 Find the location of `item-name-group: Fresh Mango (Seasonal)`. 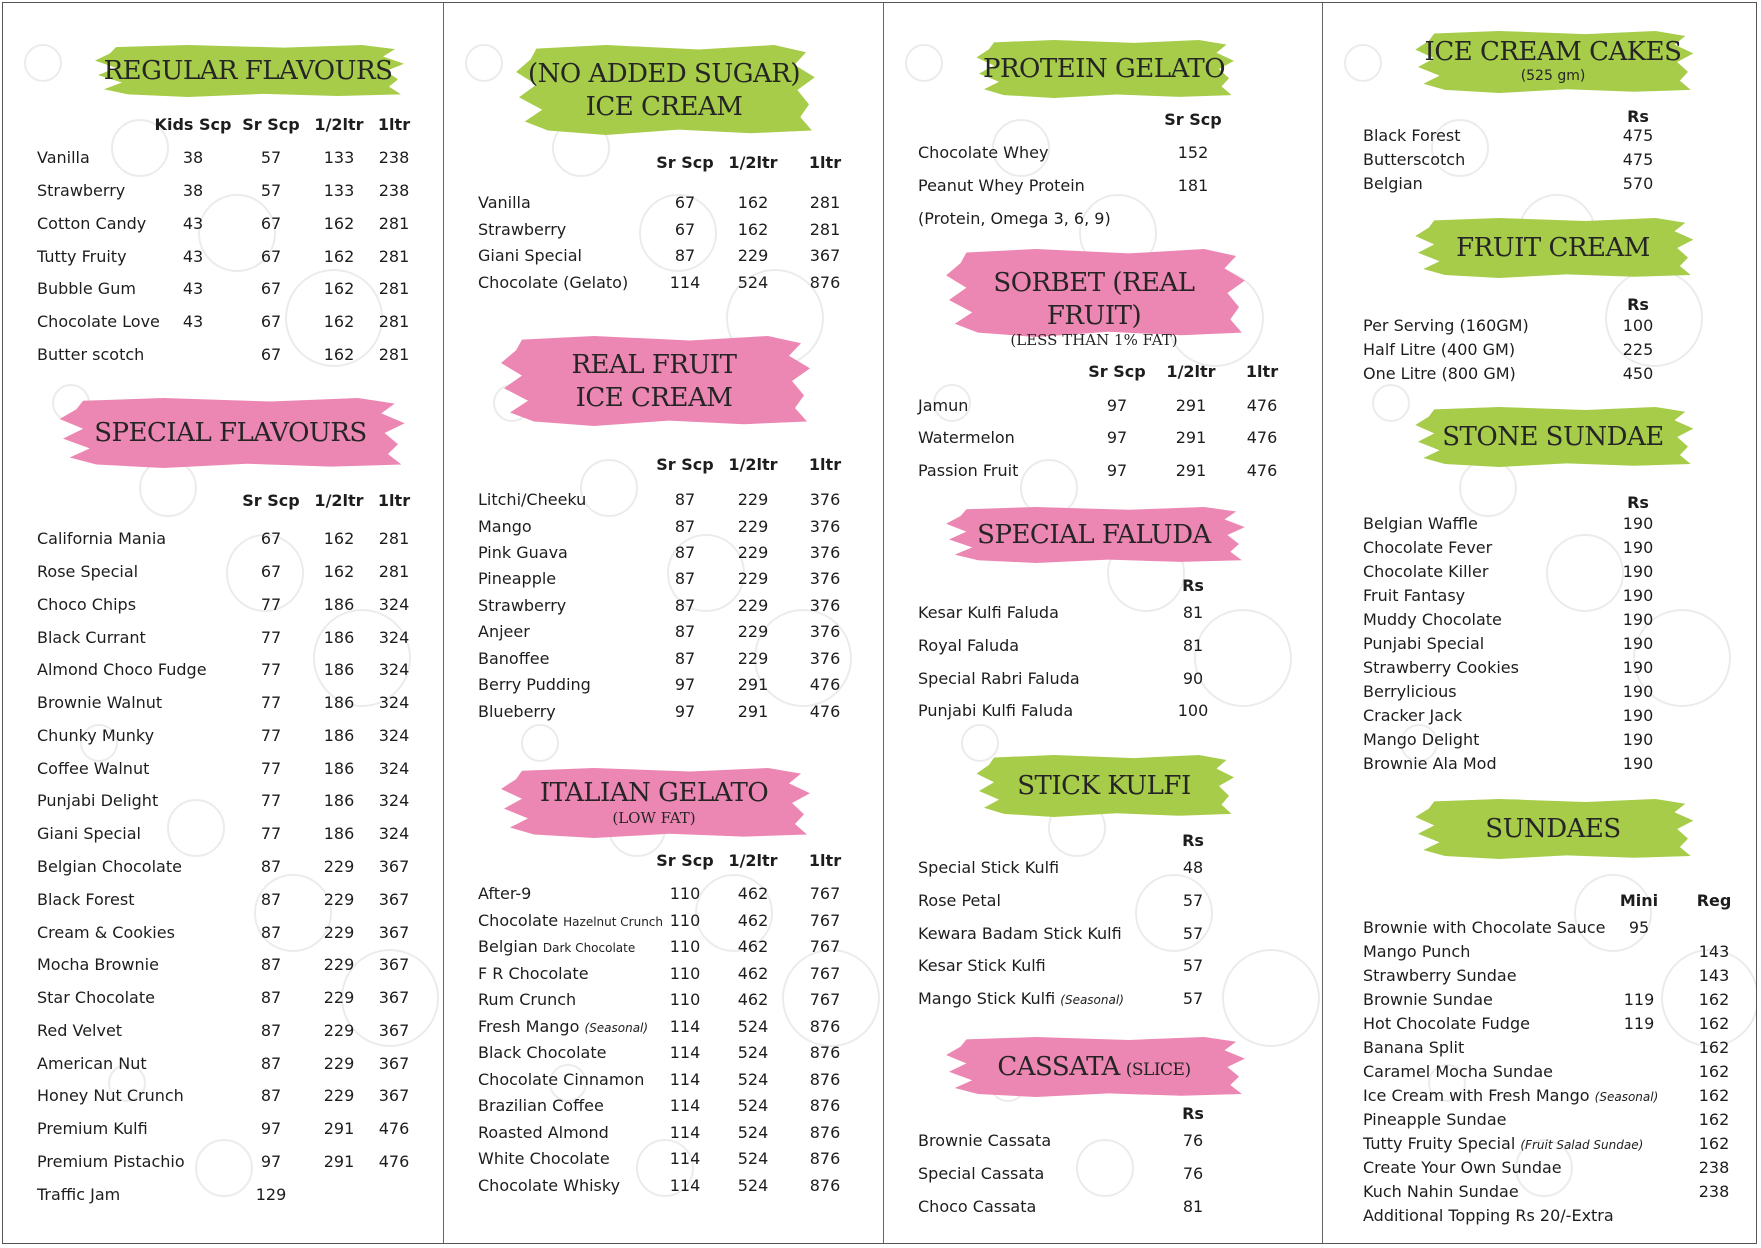

item-name-group: Fresh Mango (Seasonal) is located at coordinates (563, 1026).